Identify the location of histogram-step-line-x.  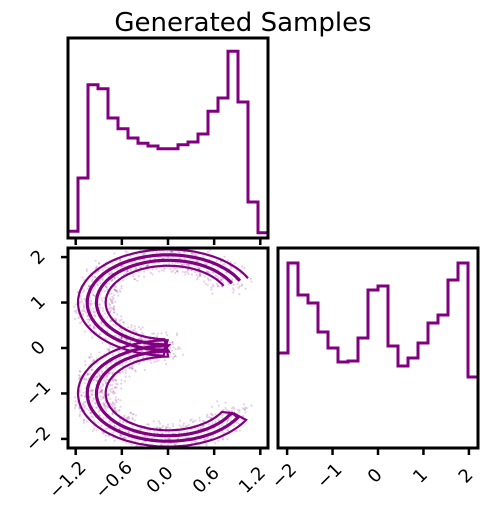
(168, 141).